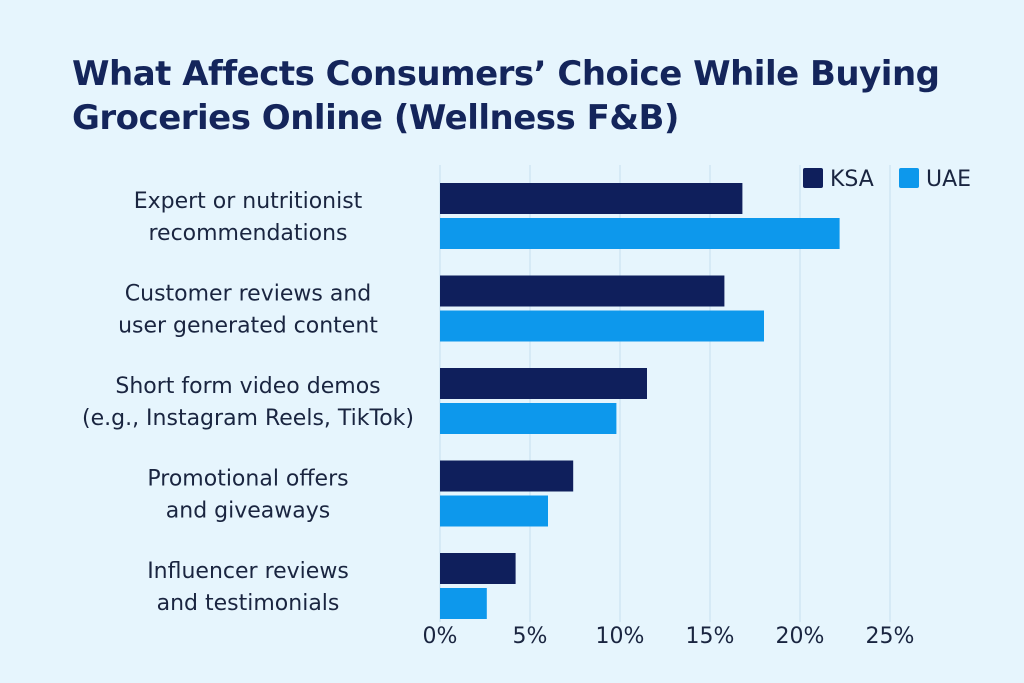  What do you see at coordinates (813, 178) in the screenshot?
I see `legend-swatch-ksa` at bounding box center [813, 178].